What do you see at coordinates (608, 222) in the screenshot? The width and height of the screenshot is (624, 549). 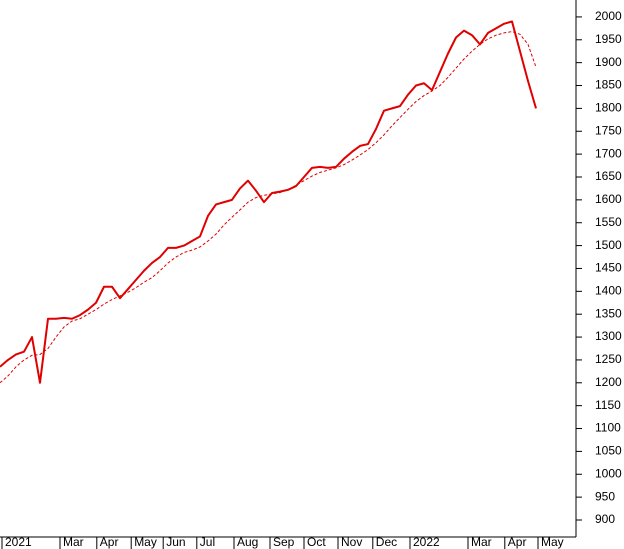 I see `y-tick-label: 1550` at bounding box center [608, 222].